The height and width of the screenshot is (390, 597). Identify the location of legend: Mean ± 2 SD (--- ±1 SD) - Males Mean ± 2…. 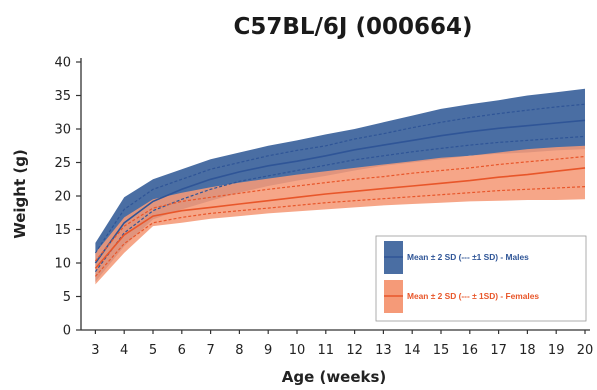
(481, 278).